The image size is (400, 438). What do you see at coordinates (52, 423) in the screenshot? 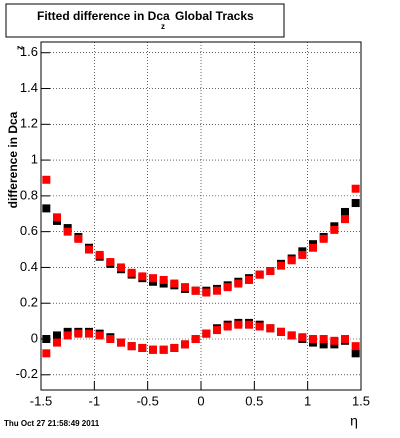
I see `footer-date: Thu Oct 27 21:58:49 2011` at bounding box center [52, 423].